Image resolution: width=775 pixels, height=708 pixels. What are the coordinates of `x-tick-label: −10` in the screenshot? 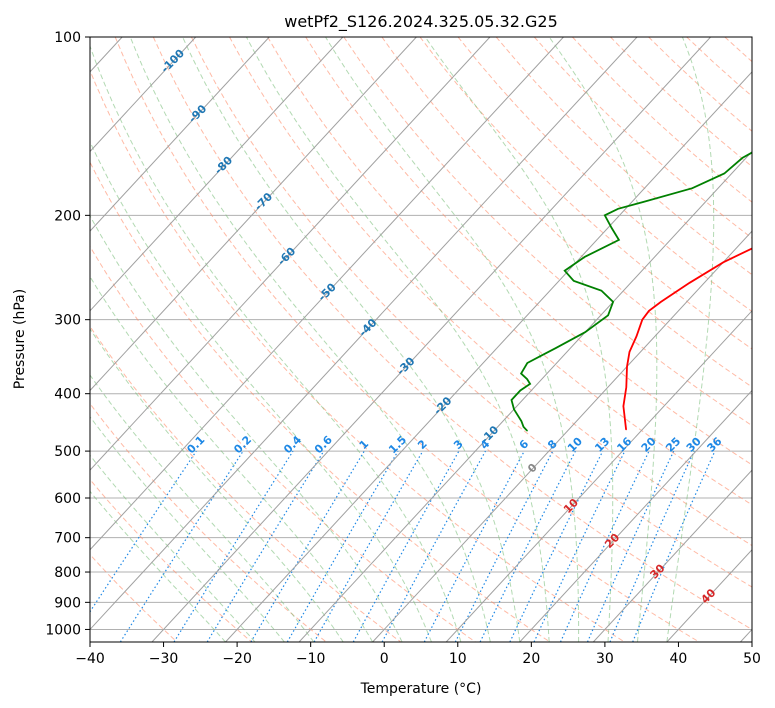 It's located at (311, 659).